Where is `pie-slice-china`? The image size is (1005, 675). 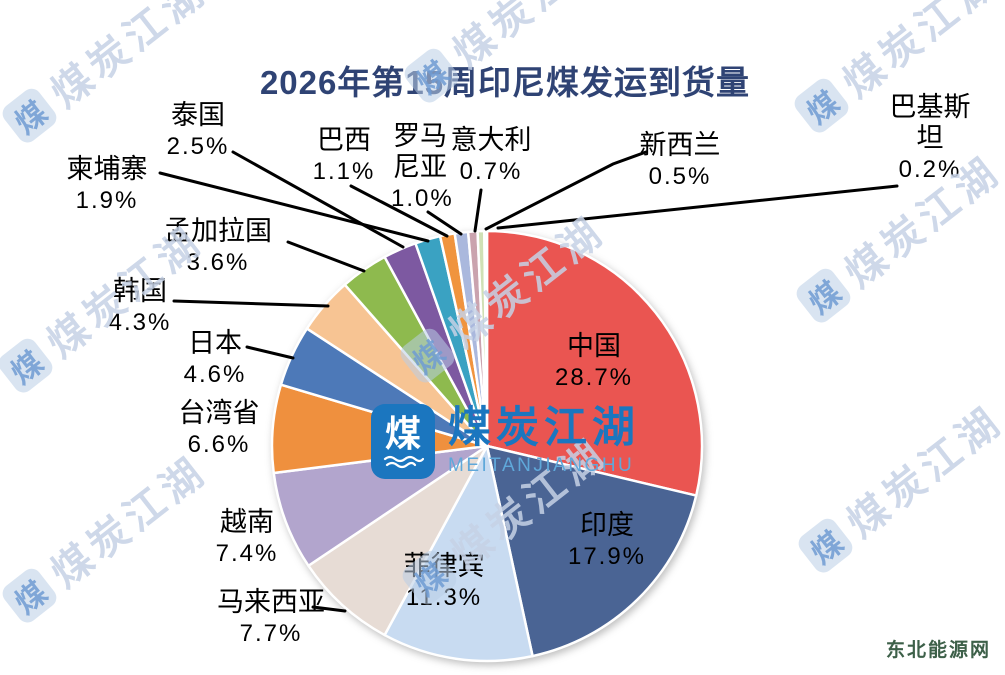 pie-slice-china is located at coordinates (594, 363).